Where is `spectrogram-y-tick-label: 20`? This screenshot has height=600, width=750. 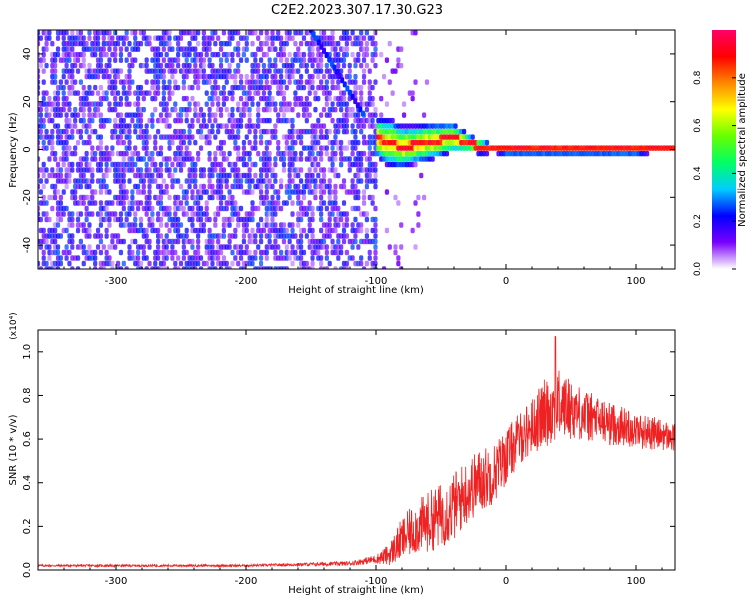
spectrogram-y-tick-label: 20 is located at coordinates (27, 101).